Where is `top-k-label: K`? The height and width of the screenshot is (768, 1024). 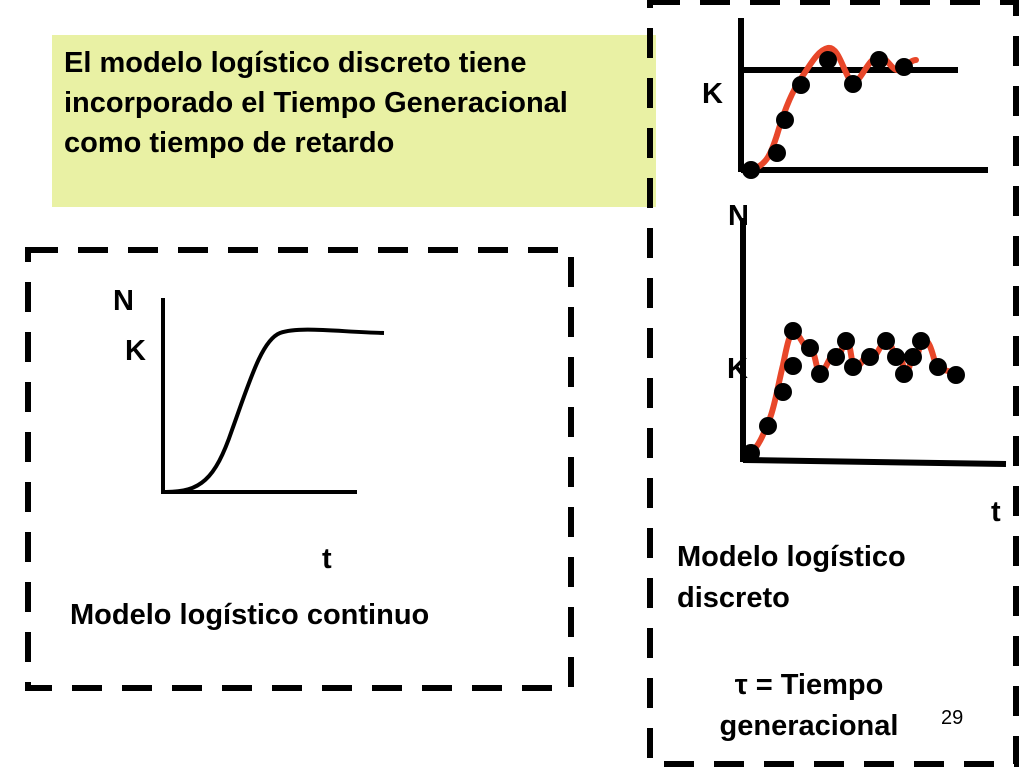 top-k-label: K is located at coordinates (712, 94).